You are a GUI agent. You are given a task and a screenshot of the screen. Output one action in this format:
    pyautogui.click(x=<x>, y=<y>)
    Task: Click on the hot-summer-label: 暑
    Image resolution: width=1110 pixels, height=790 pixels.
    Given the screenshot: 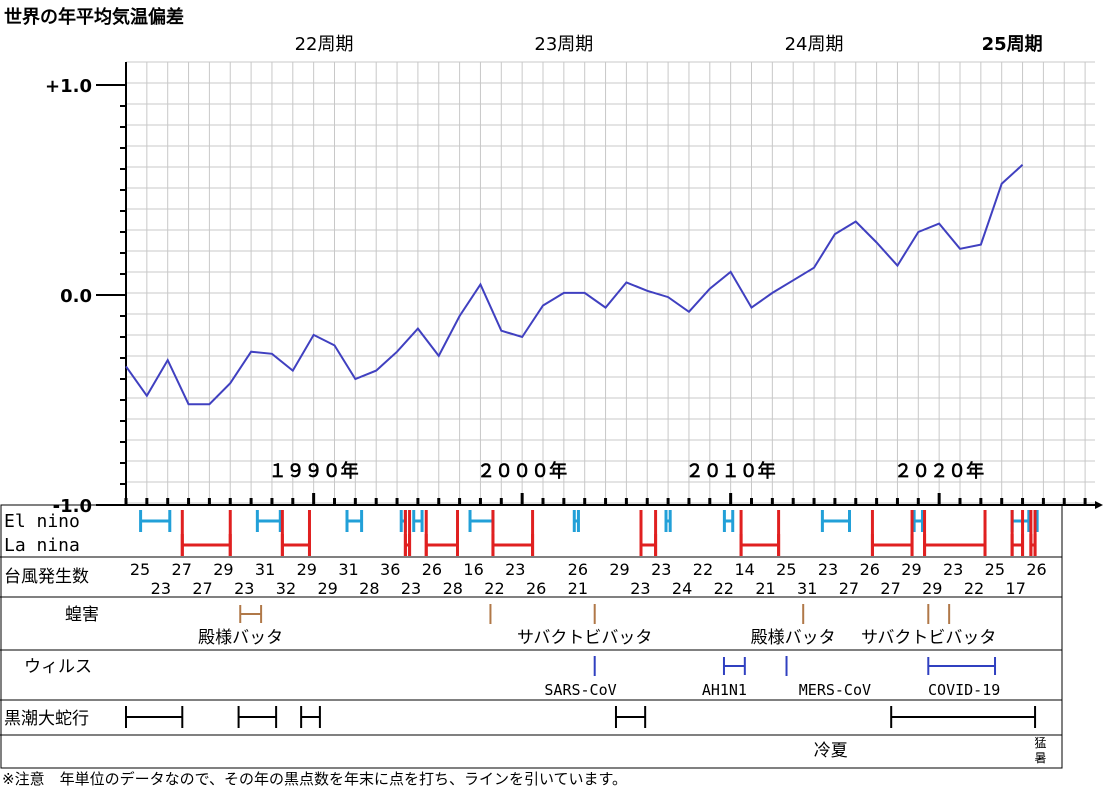 What is the action you would take?
    pyautogui.click(x=1041, y=758)
    